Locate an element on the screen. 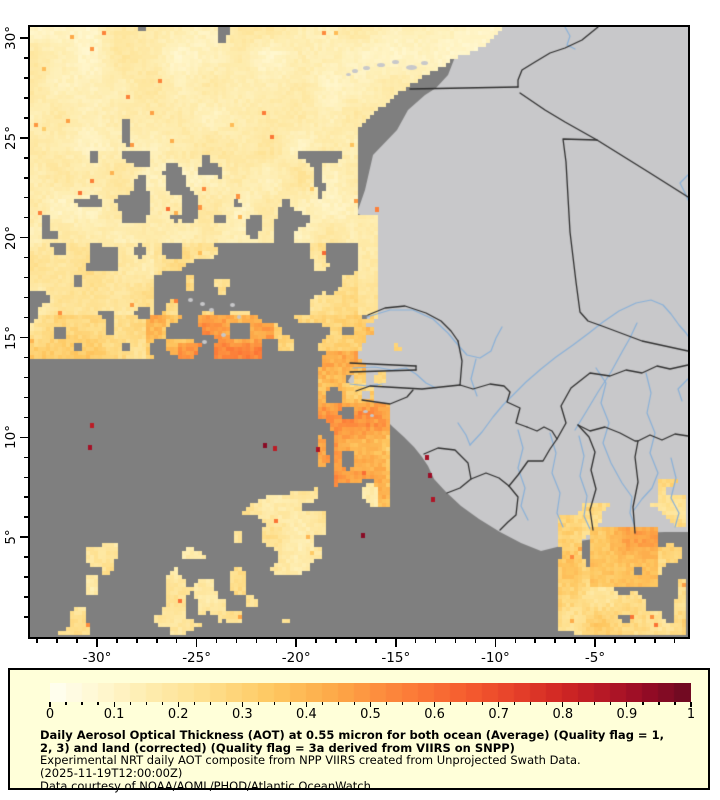 Image resolution: width=720 pixels, height=800 pixels. colorbar-tick-label: 0.3 is located at coordinates (242, 714).